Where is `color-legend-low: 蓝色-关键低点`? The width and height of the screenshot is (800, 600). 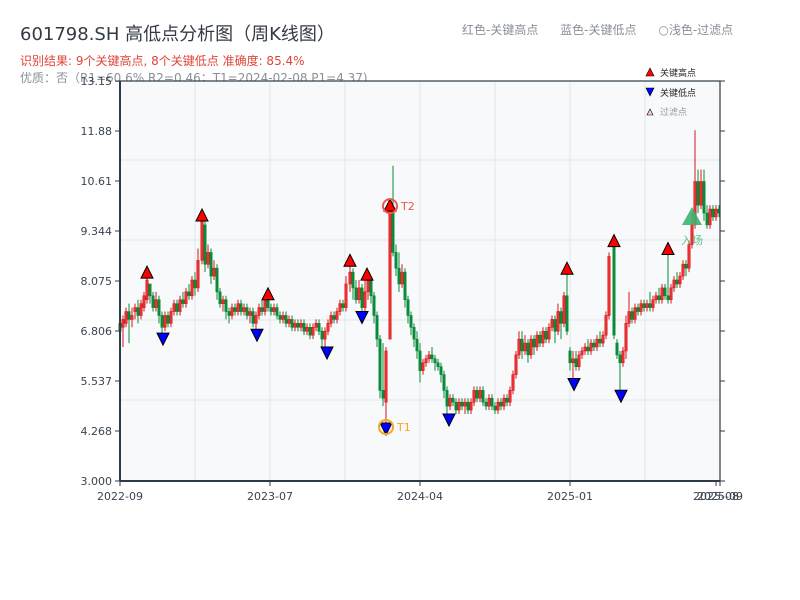
color-legend-low: 蓝色-关键低点 is located at coordinates (598, 30).